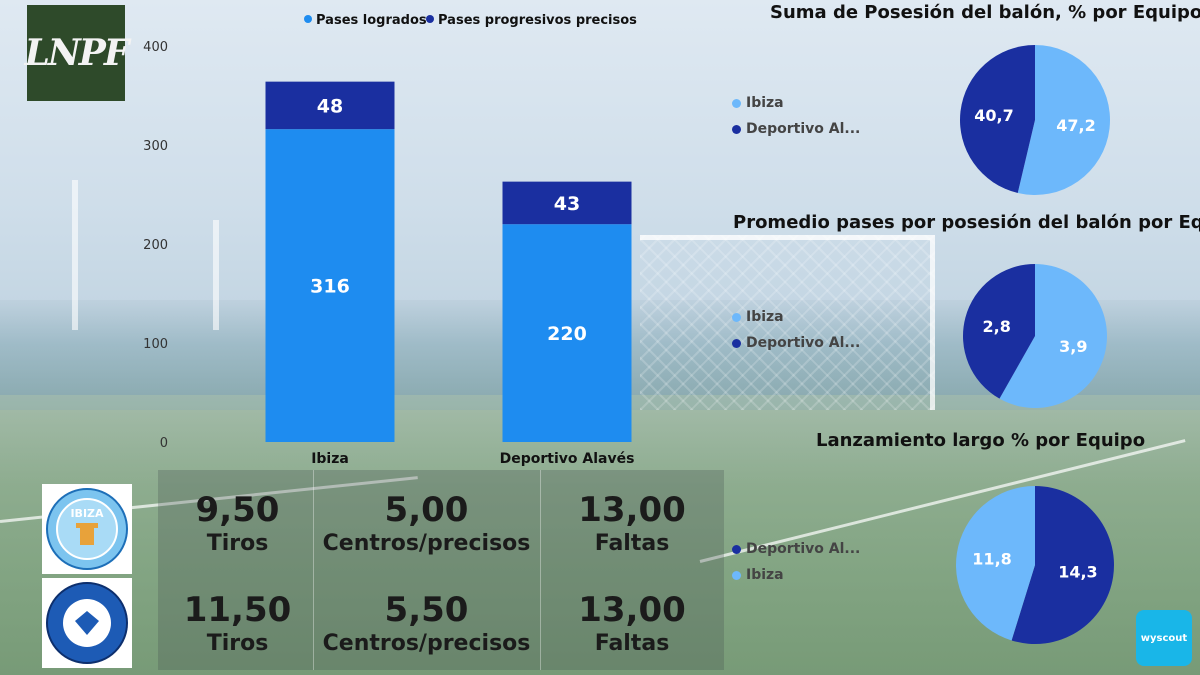  What do you see at coordinates (237, 510) in the screenshot?
I see `ibiza-tiros-value: 9,50` at bounding box center [237, 510].